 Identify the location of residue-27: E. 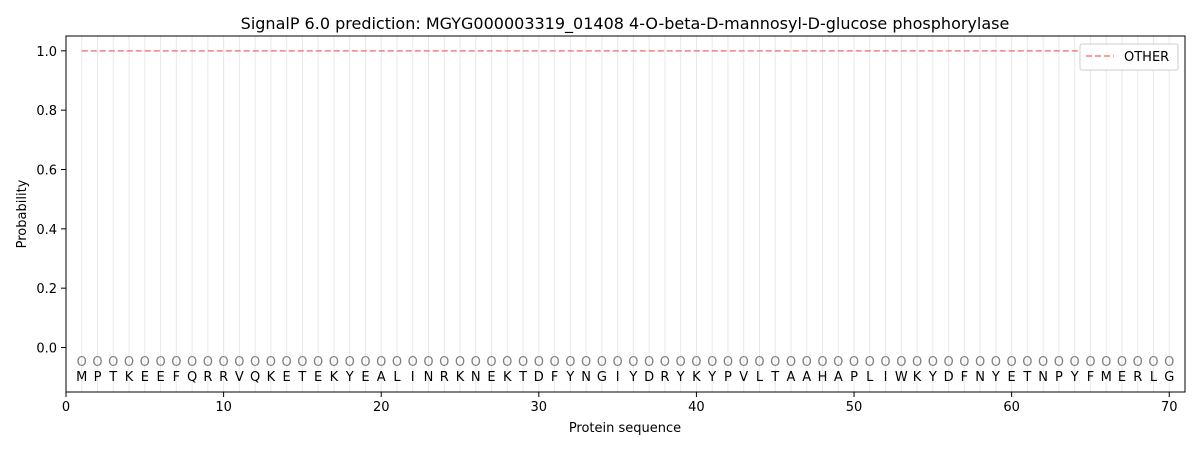
(491, 377).